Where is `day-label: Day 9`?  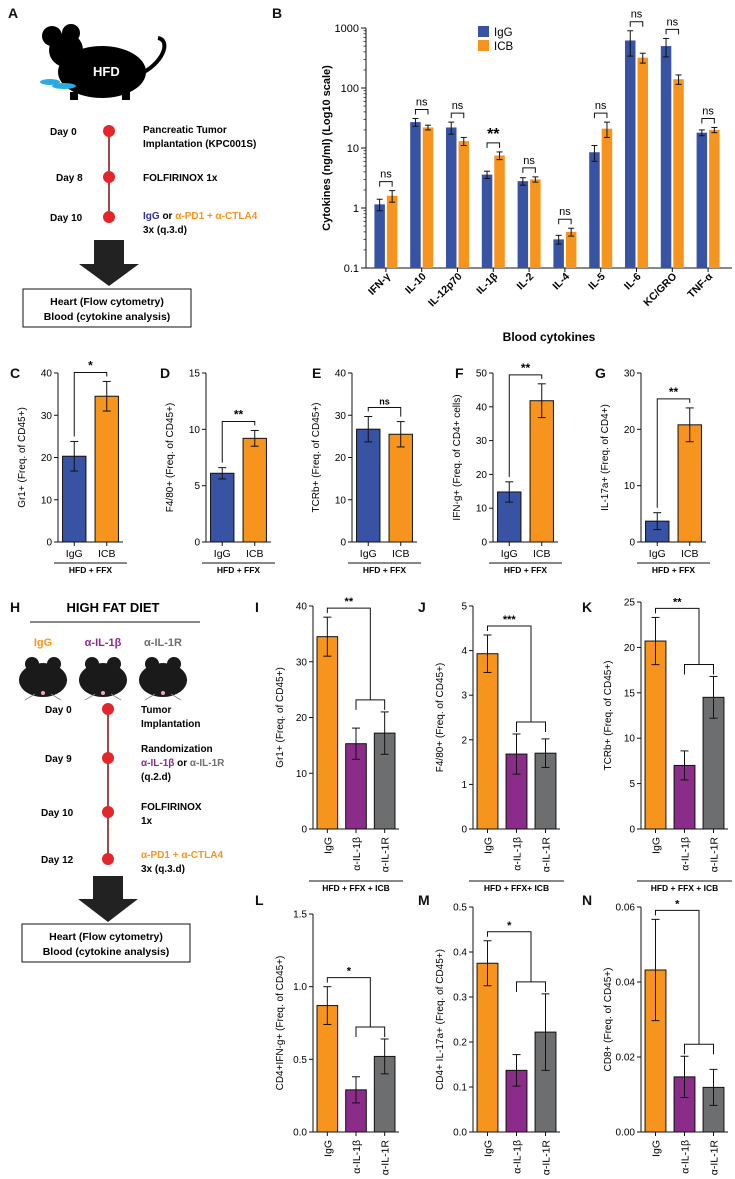
day-label: Day 9 is located at coordinates (58, 759).